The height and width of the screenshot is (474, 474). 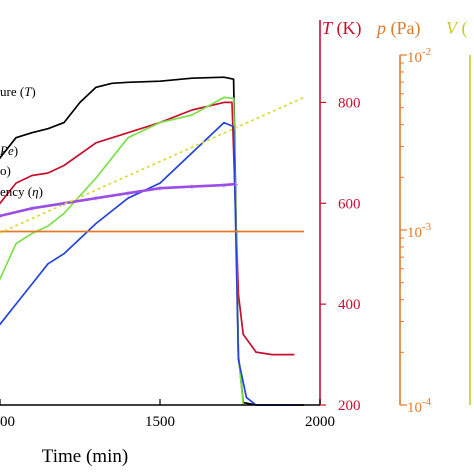 What do you see at coordinates (7, 422) in the screenshot?
I see `x-tick-label: 1000` at bounding box center [7, 422].